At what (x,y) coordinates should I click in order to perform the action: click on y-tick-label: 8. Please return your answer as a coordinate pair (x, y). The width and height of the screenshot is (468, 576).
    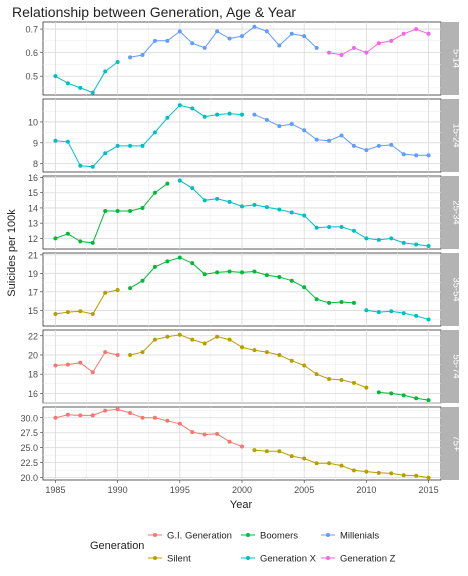
    Looking at the image, I should click on (35, 164).